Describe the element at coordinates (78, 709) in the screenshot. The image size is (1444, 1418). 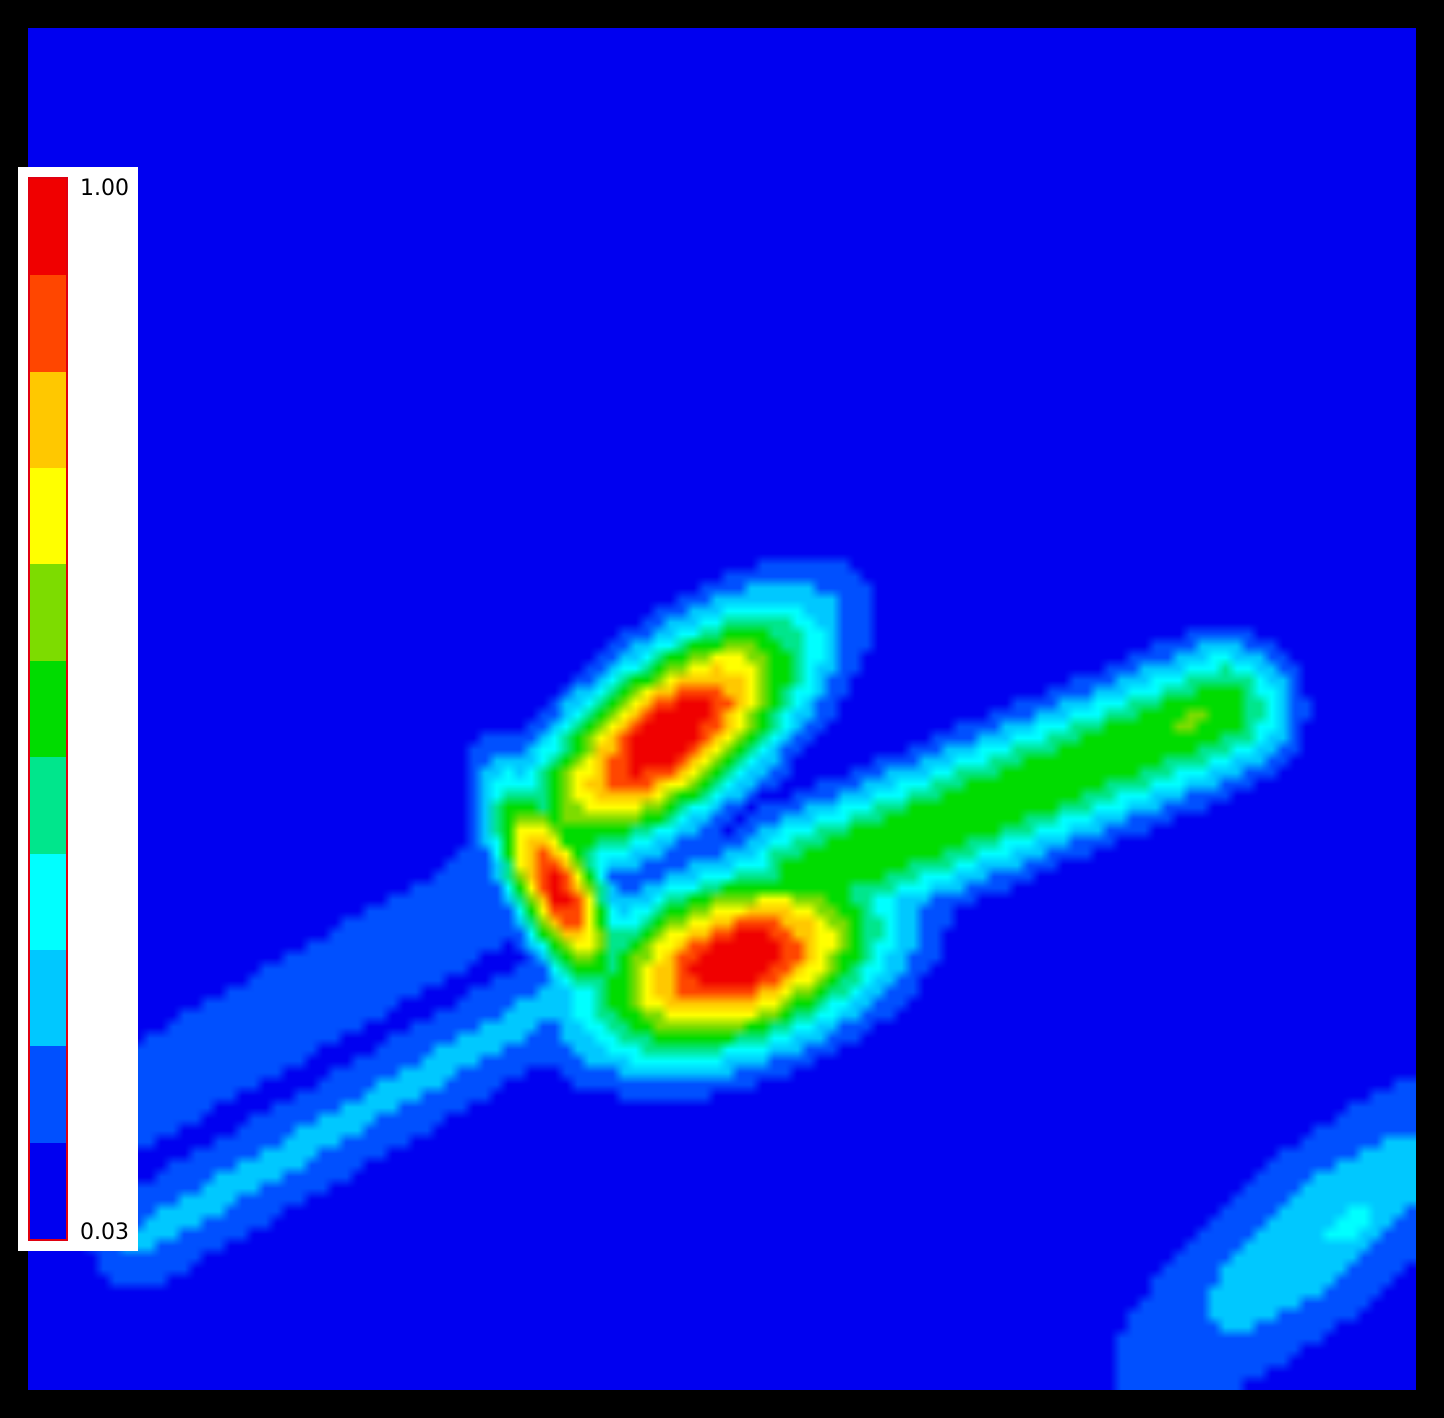
I see `colorbar-legend: 1.00 0.03` at that location.